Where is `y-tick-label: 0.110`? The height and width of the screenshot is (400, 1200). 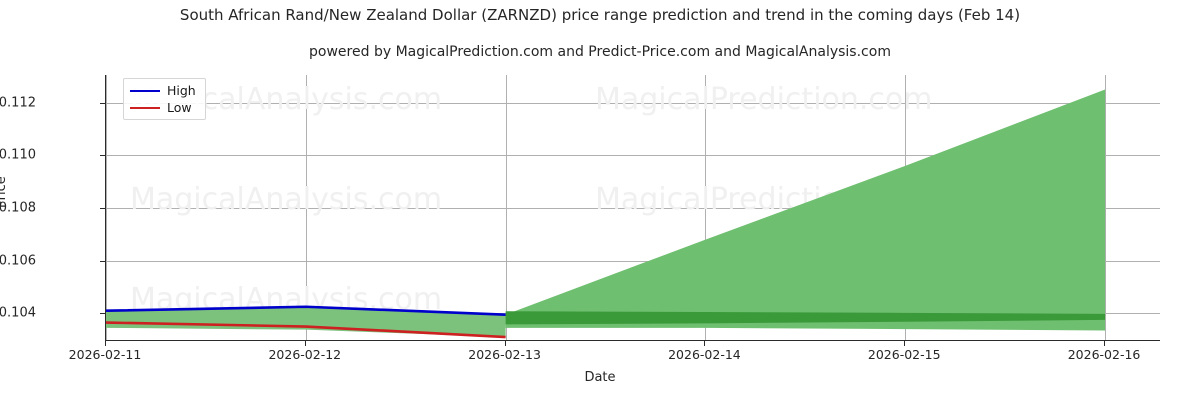
y-tick-label: 0.110 is located at coordinates (18, 155).